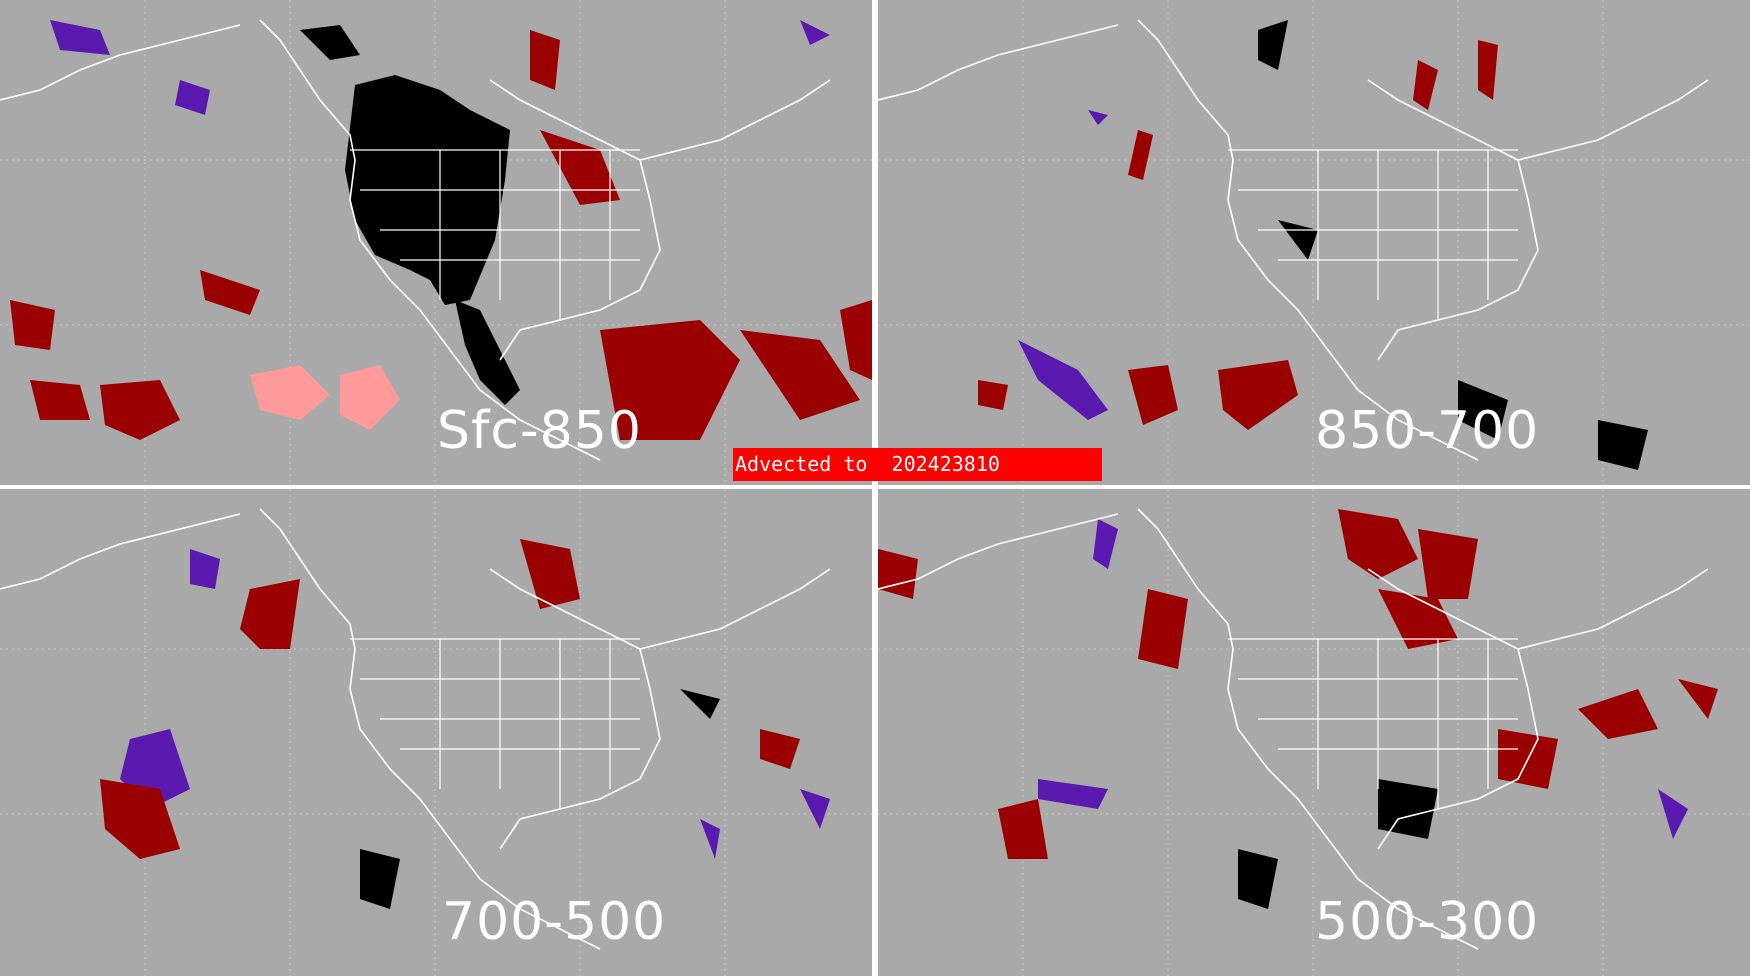 The width and height of the screenshot is (1750, 976). Describe the element at coordinates (539, 431) in the screenshot. I see `layer-label: Sfc-850` at that location.